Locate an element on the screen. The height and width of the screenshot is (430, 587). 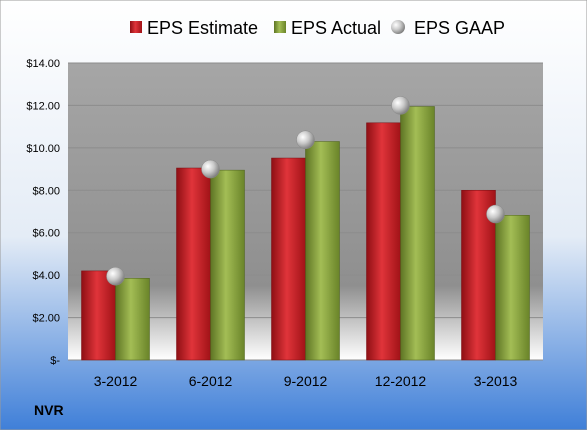
y-tick-label: $- is located at coordinates (55, 361).